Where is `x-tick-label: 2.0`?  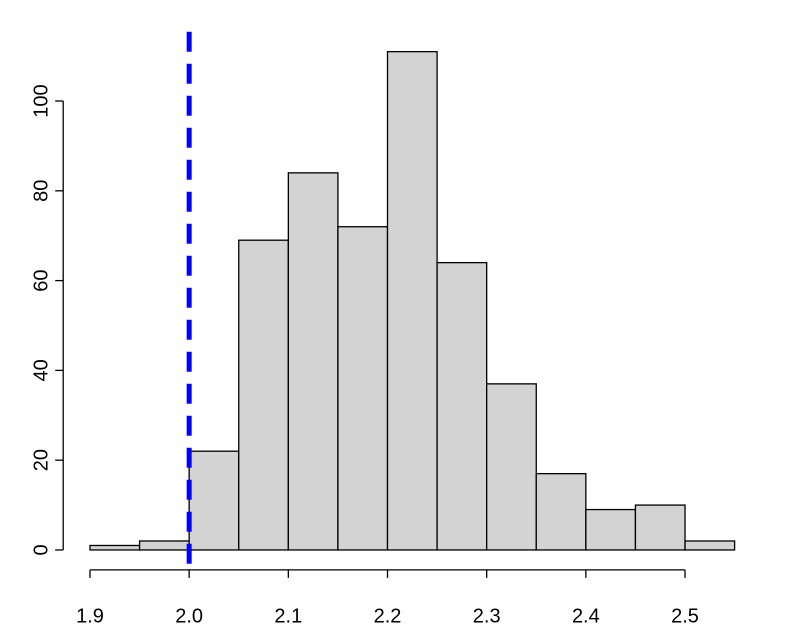 x-tick-label: 2.0 is located at coordinates (189, 616).